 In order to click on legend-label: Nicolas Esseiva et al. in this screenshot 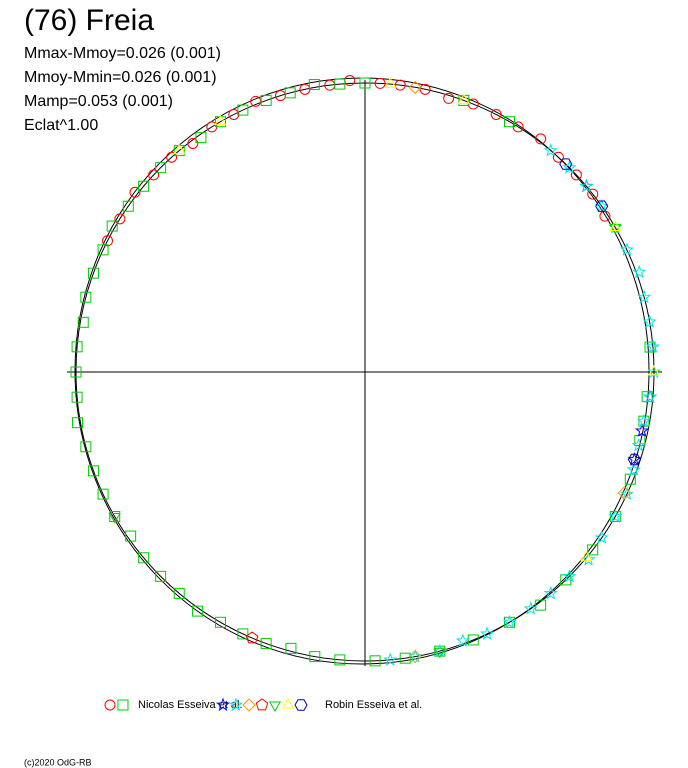, I will do `click(190, 705)`.